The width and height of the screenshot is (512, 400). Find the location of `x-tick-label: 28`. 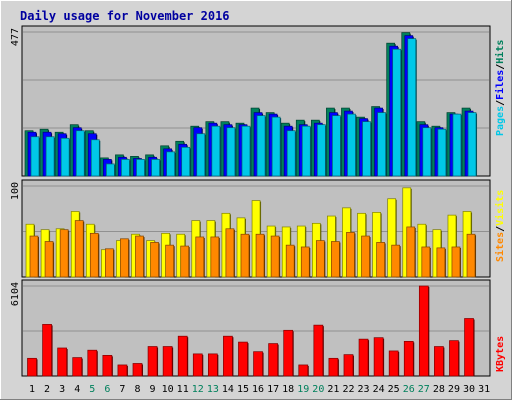

x-tick-label: 28 is located at coordinates (439, 389).